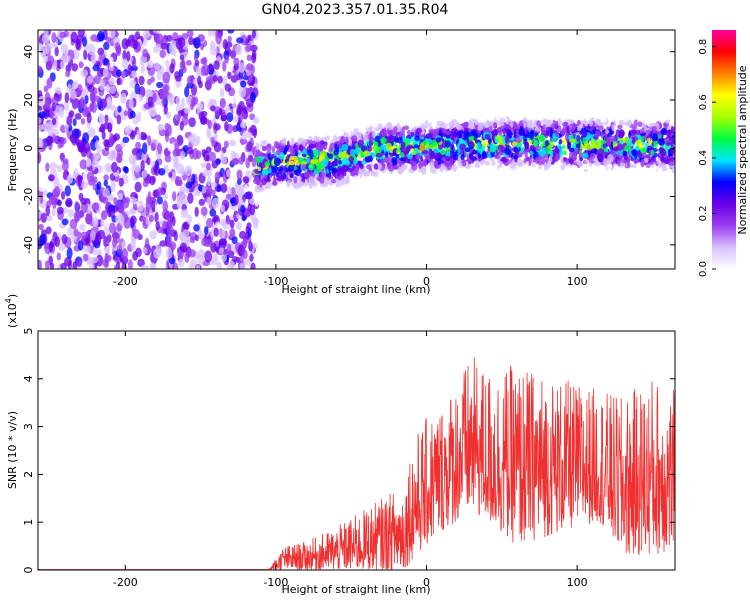 The image size is (750, 600). I want to click on snr-xtick-label: -100, so click(275, 582).